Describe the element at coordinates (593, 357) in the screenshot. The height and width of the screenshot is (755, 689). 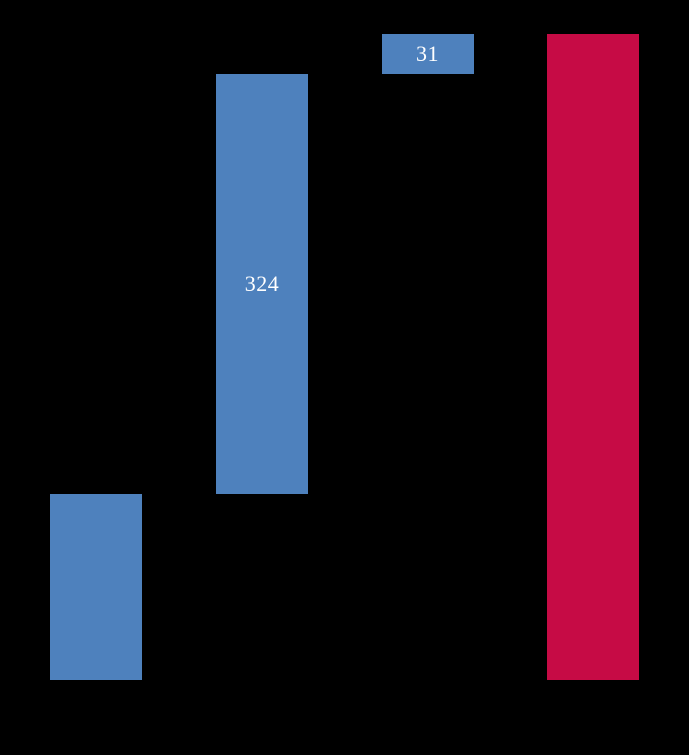
I see `waterfall-bar-total` at that location.